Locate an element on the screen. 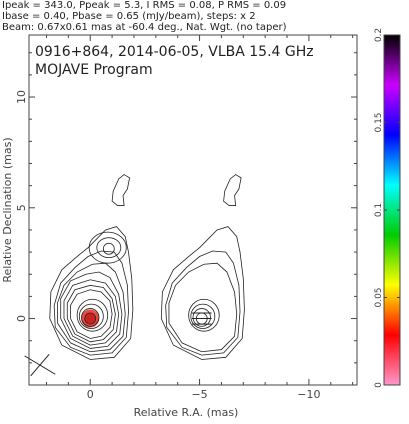  x-tick-label-1: −5 is located at coordinates (199, 394).